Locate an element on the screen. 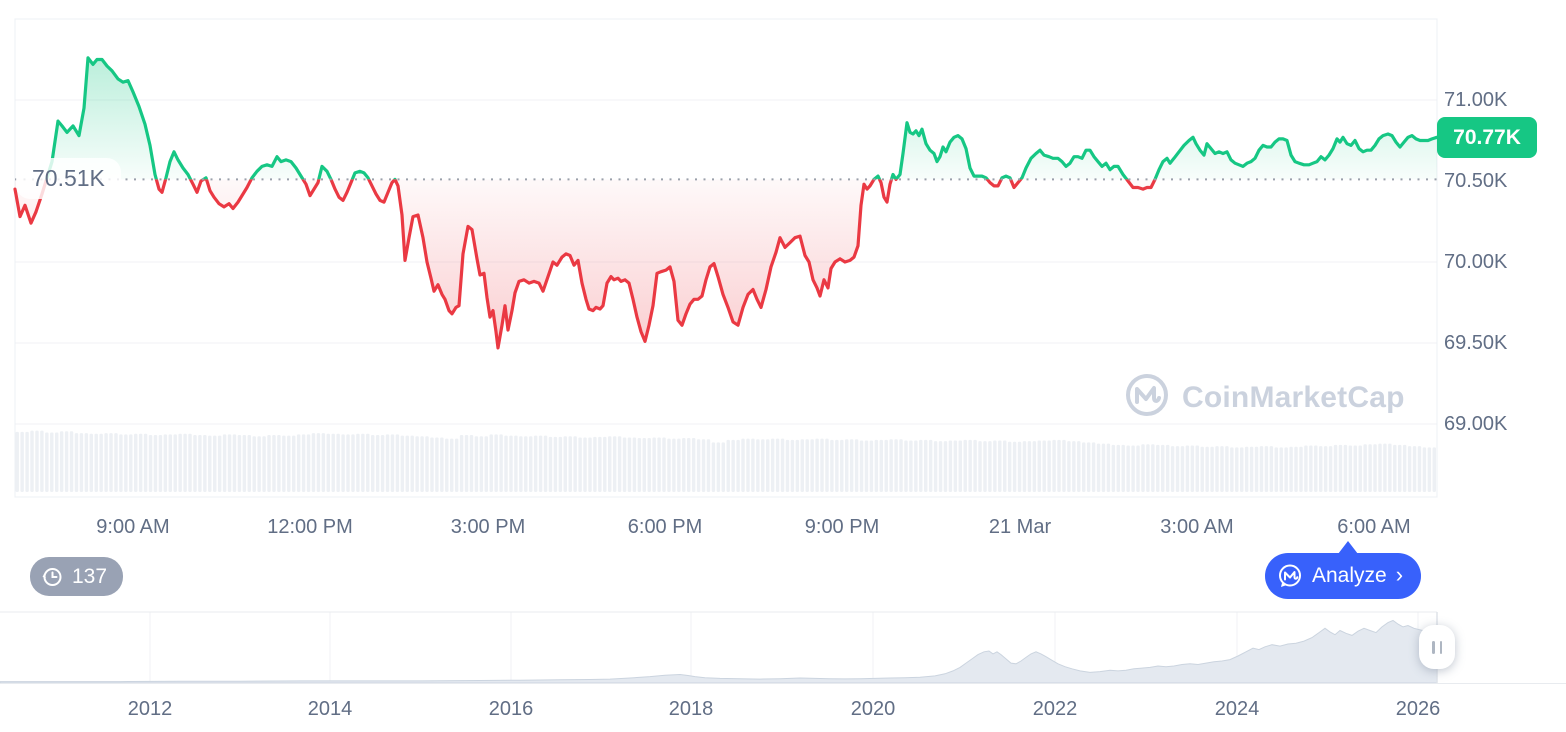  analyze-pointer-icon is located at coordinates (1348, 547).